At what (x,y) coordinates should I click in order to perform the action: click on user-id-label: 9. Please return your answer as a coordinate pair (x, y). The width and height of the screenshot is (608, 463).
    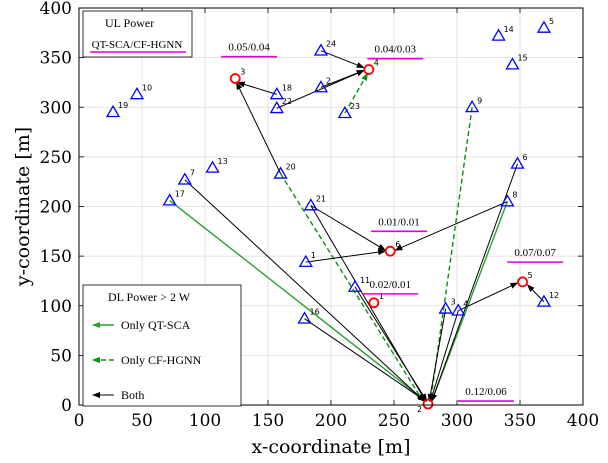
    Looking at the image, I should click on (479, 100).